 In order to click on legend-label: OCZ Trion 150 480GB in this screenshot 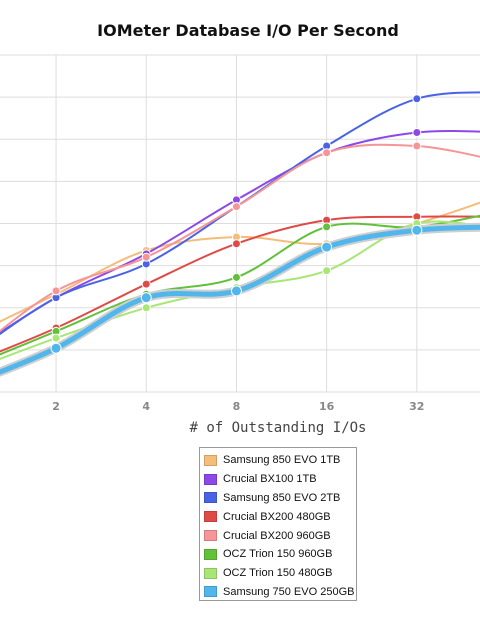, I will do `click(278, 573)`.